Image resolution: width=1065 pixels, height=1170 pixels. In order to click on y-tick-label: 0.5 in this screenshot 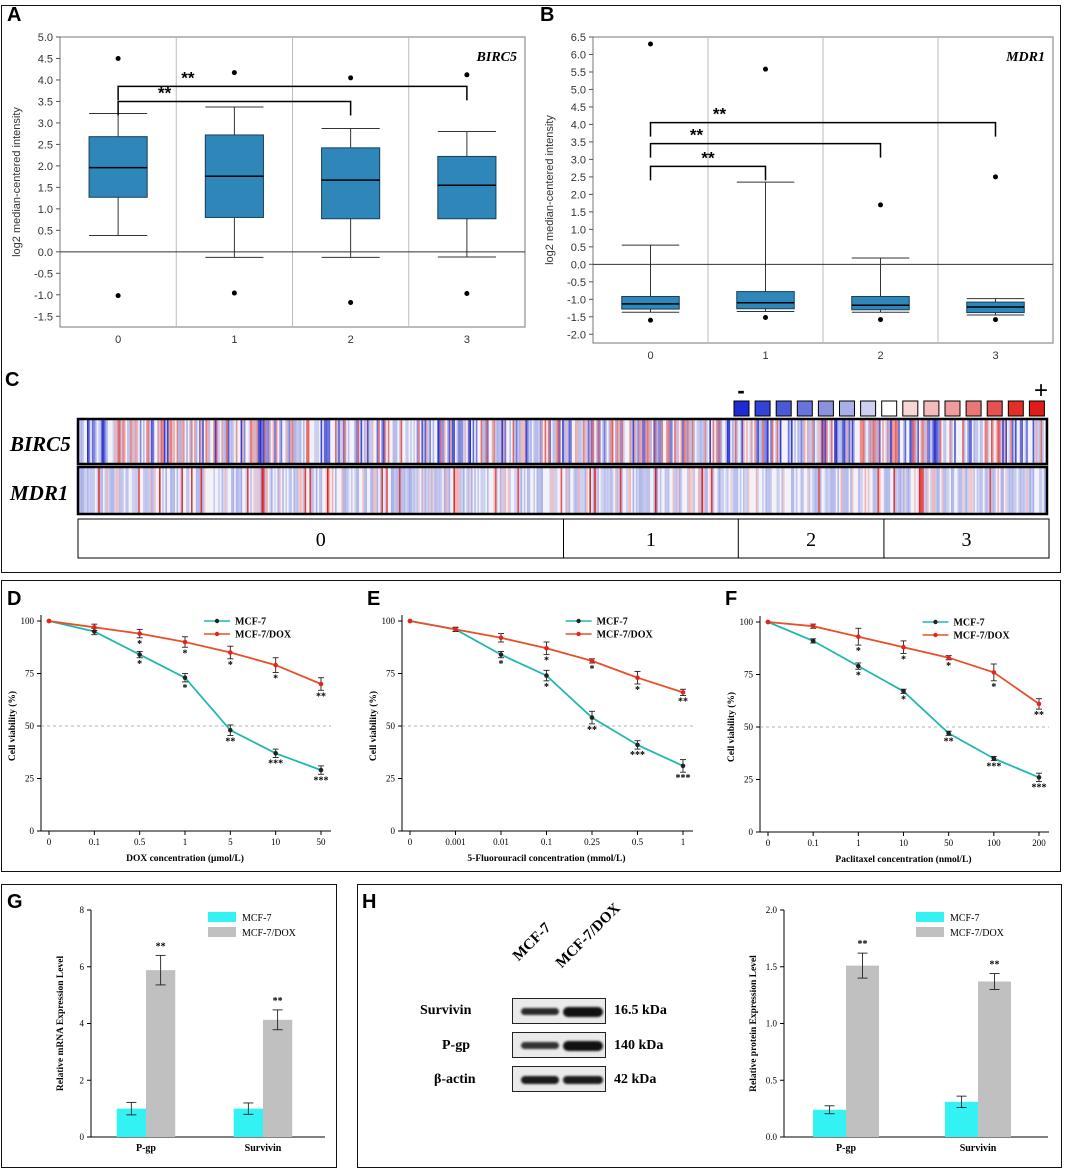, I will do `click(772, 1080)`.